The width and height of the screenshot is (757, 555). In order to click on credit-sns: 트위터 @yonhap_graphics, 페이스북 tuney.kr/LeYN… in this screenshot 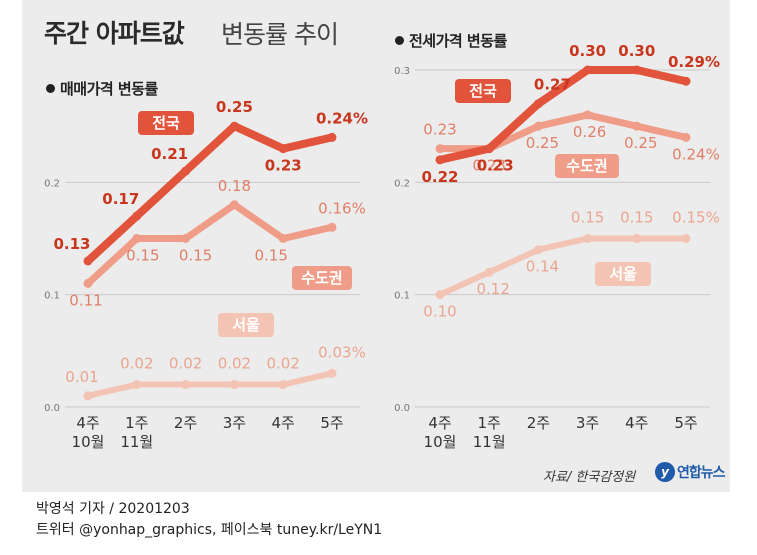, I will do `click(209, 530)`.